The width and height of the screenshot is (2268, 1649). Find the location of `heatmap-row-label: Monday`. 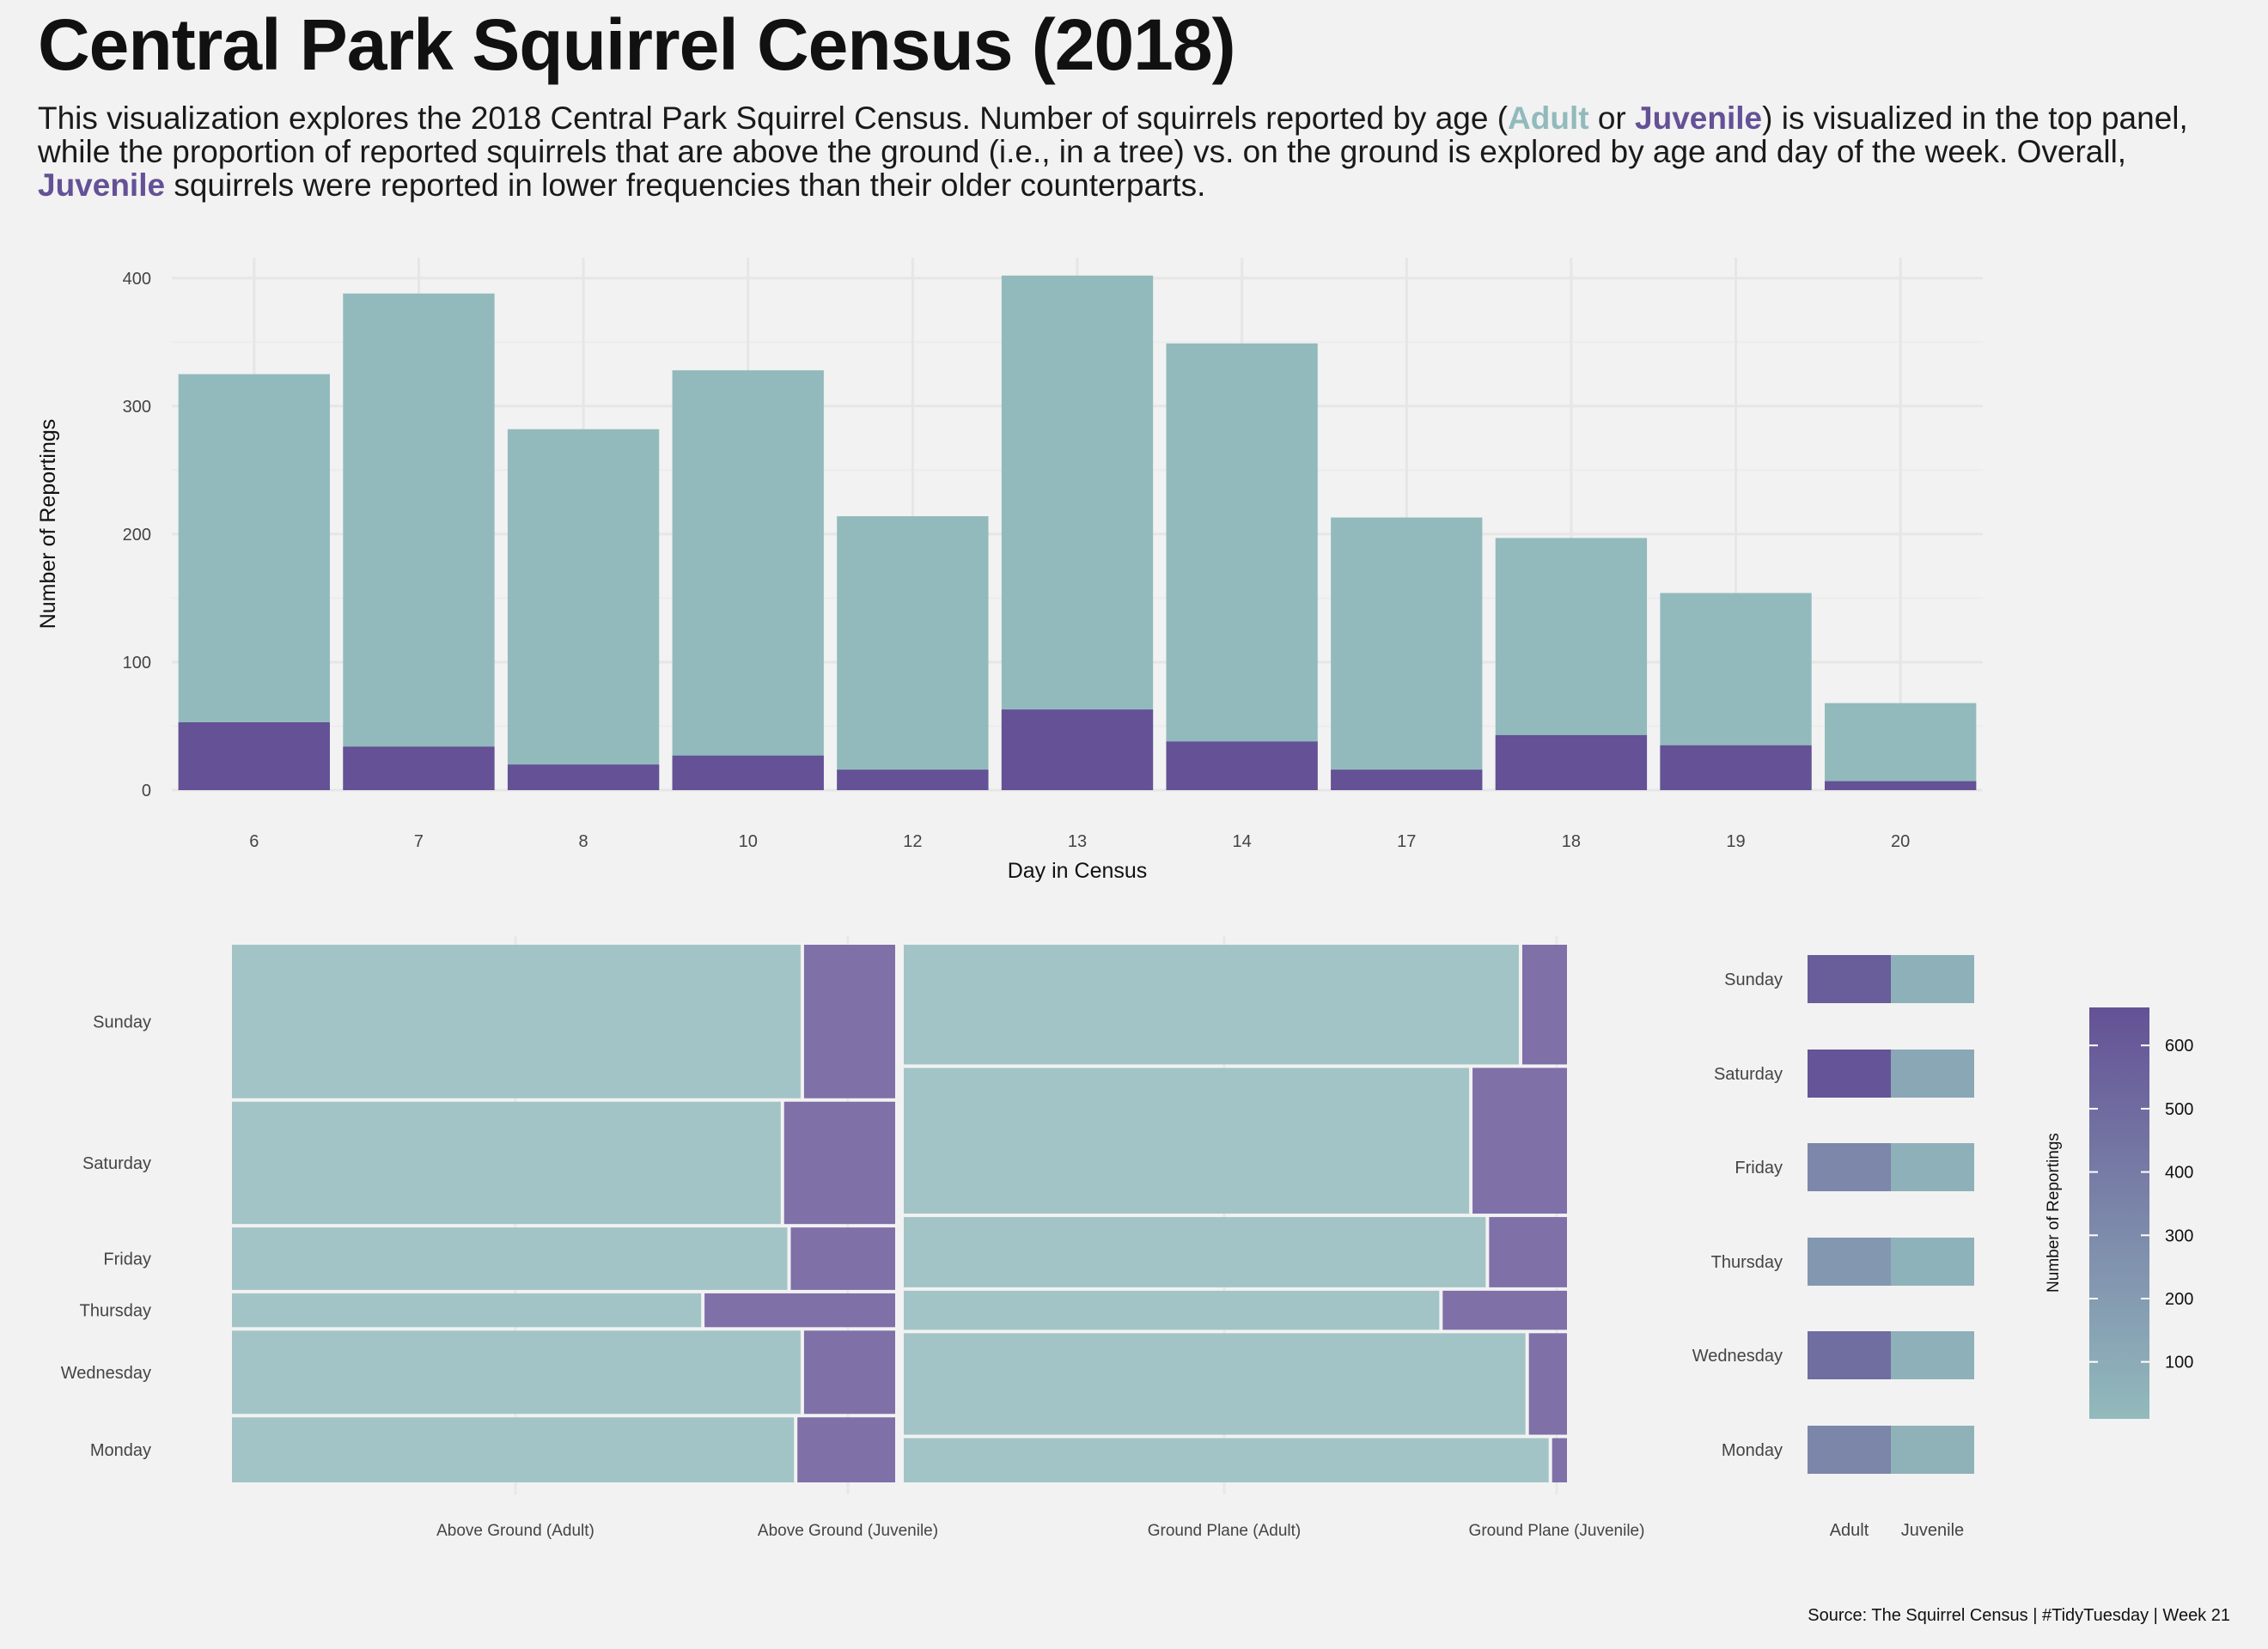

heatmap-row-label: Monday is located at coordinates (1752, 1451).